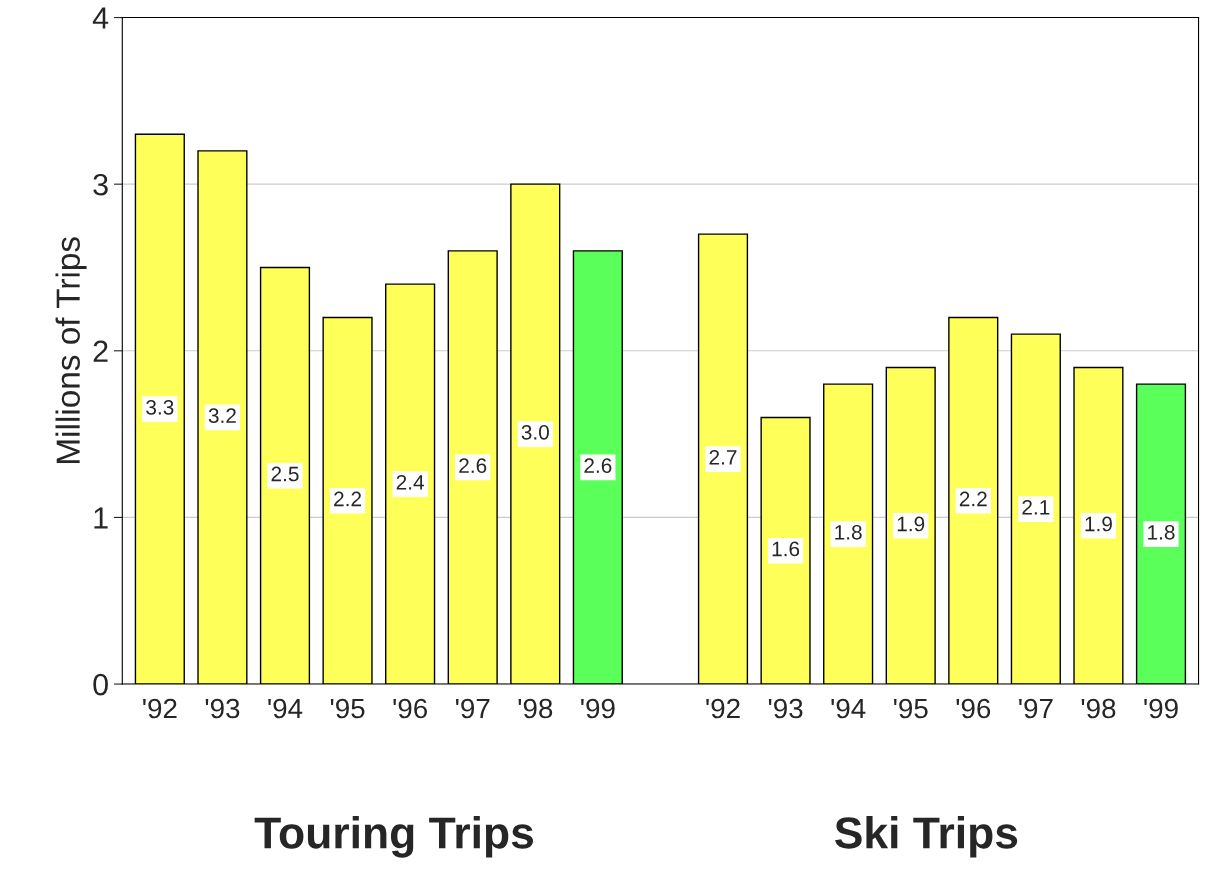 The height and width of the screenshot is (877, 1223). What do you see at coordinates (394, 837) in the screenshot?
I see `text: Touring Trips` at bounding box center [394, 837].